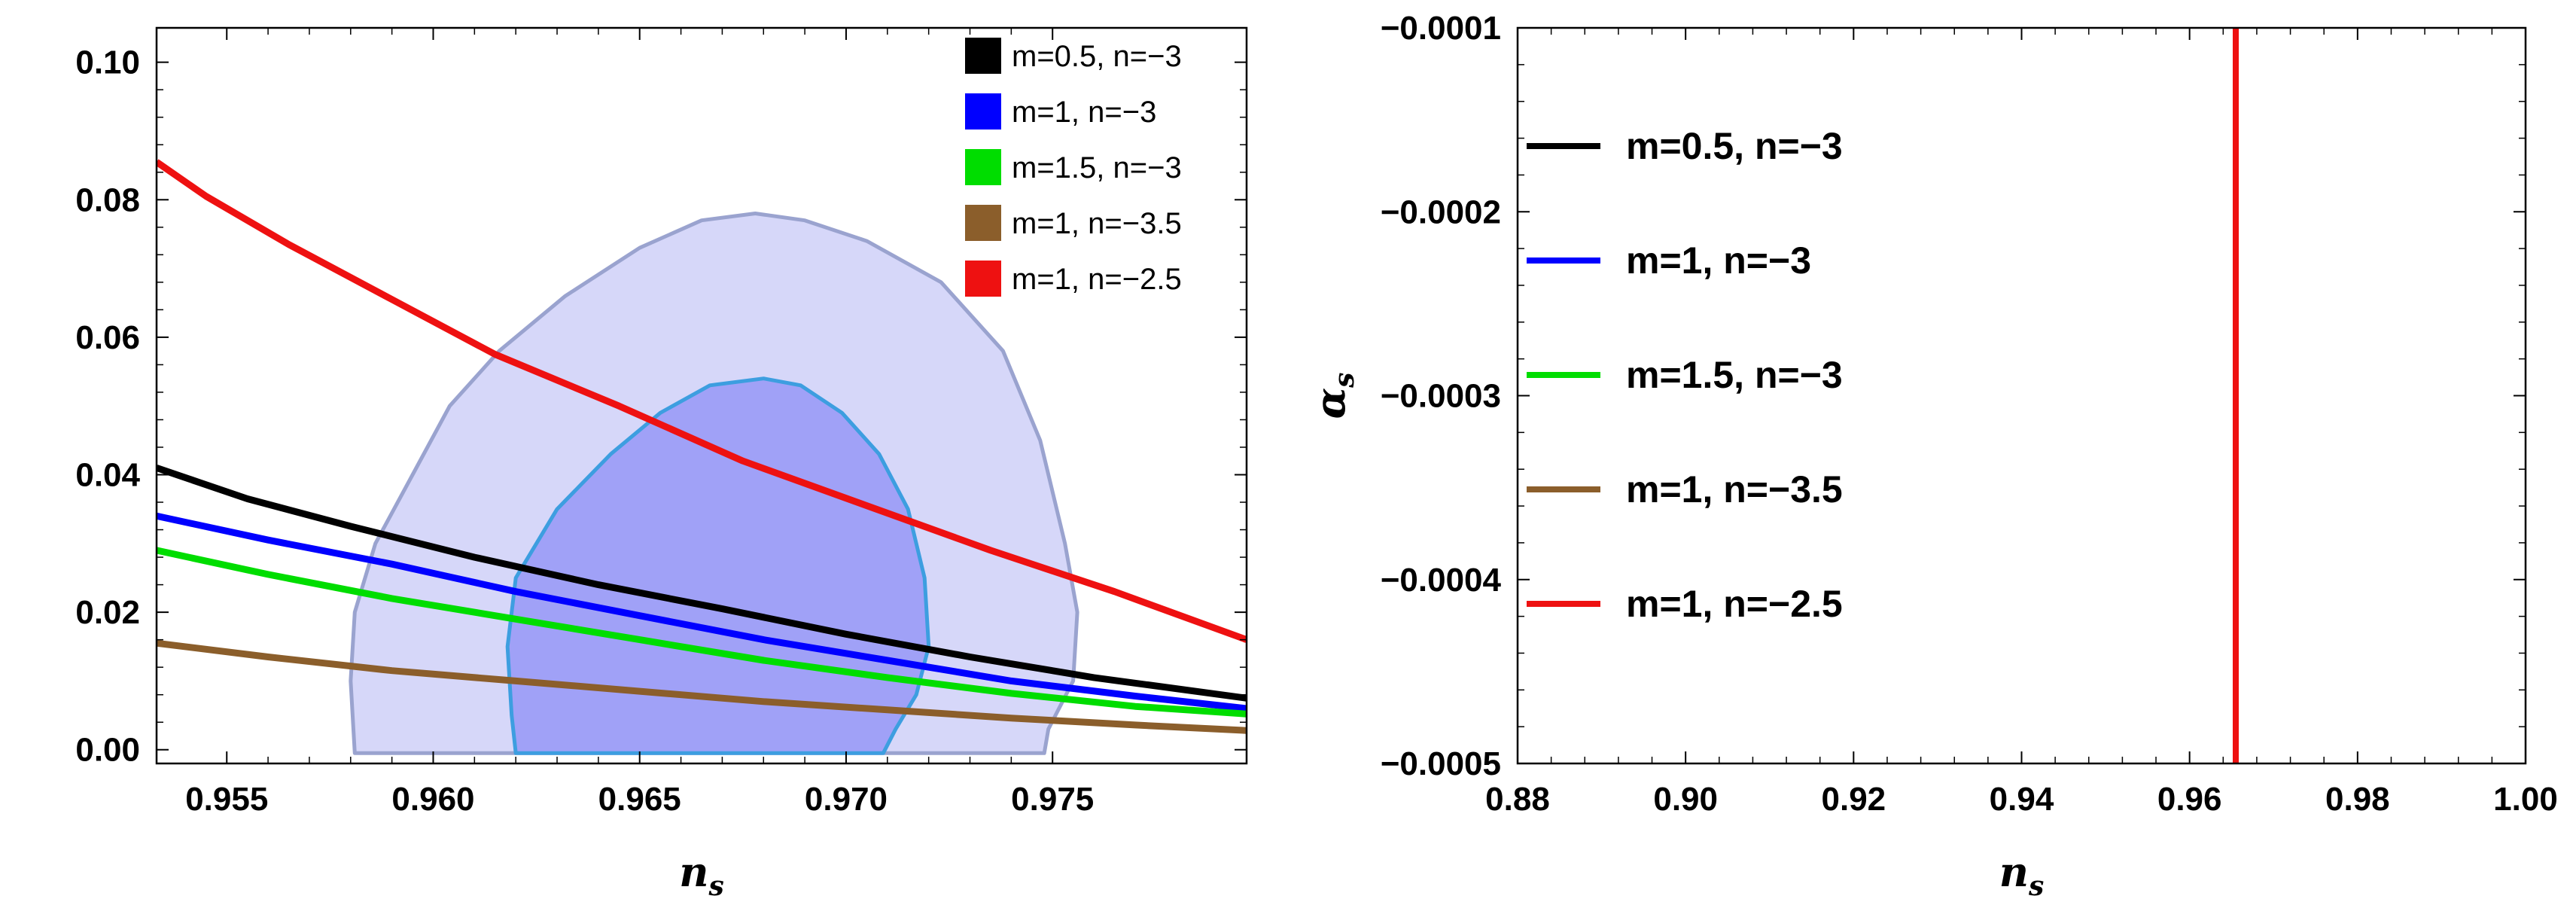 The image size is (2576, 899). Describe the element at coordinates (1052, 800) in the screenshot. I see `x-tick-label: 0.975` at that location.